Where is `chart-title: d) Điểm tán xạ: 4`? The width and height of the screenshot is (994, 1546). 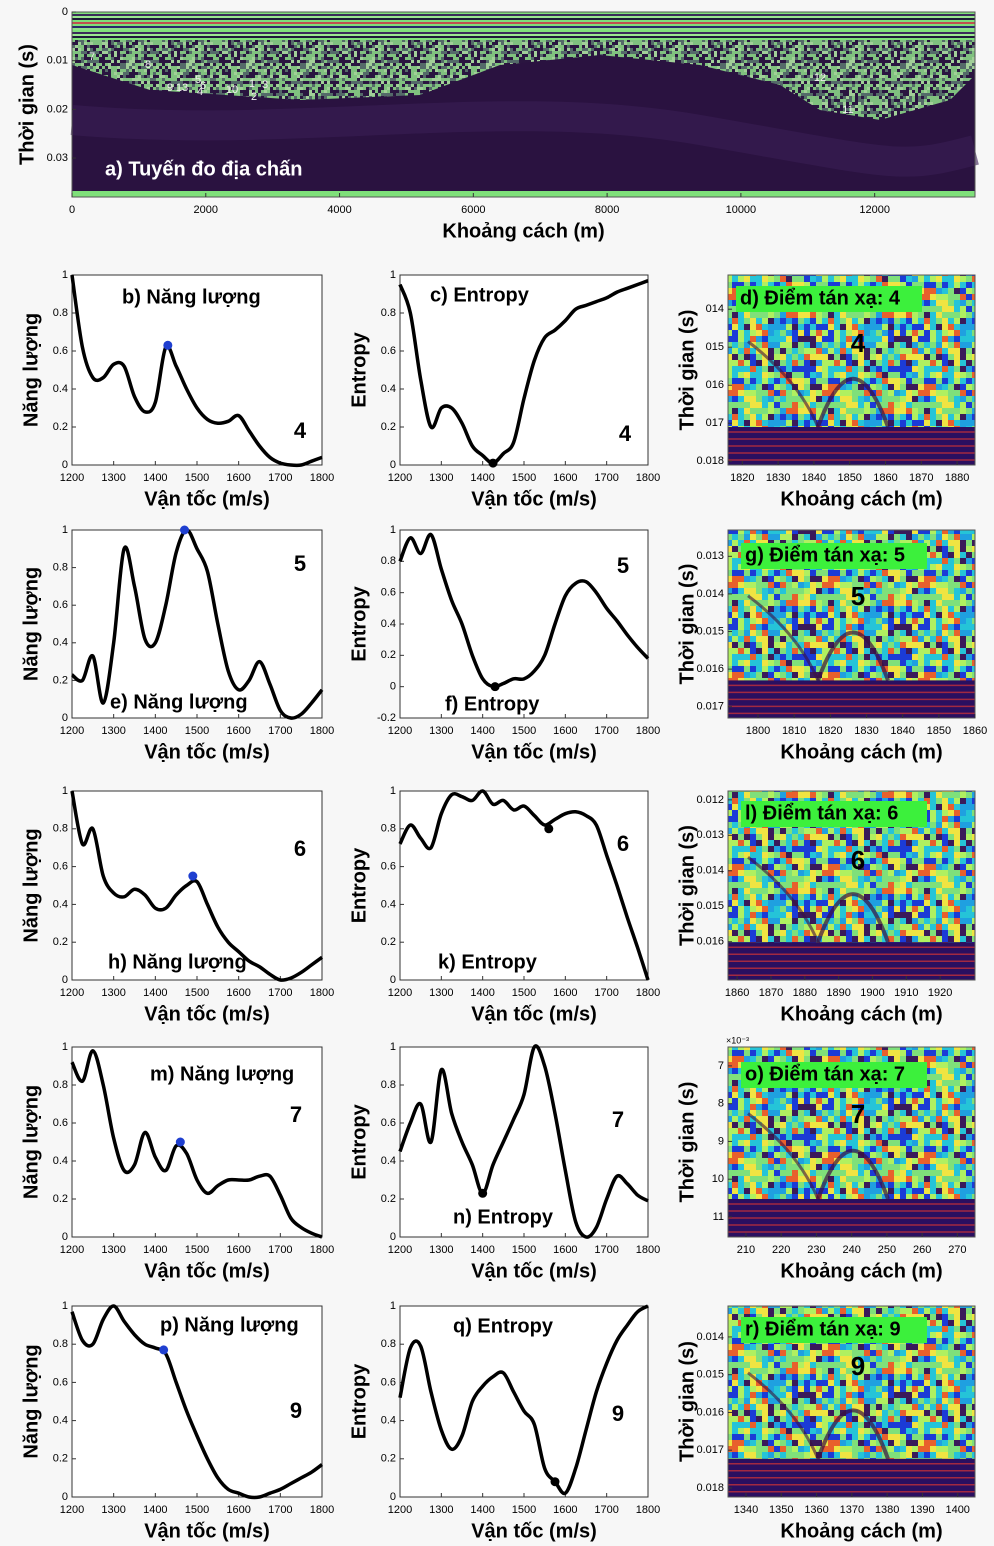
chart-title: d) Điểm tán xạ: 4 is located at coordinates (820, 298).